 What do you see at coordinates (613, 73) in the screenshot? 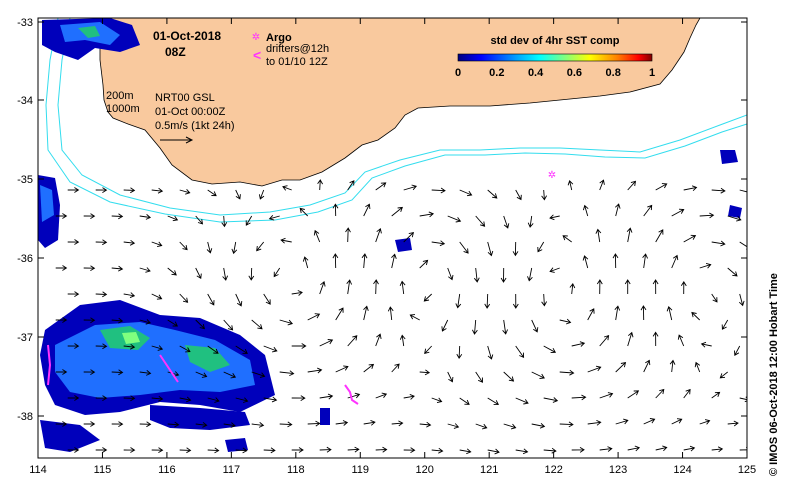
I see `colorbar-tick: 0.8` at bounding box center [613, 73].